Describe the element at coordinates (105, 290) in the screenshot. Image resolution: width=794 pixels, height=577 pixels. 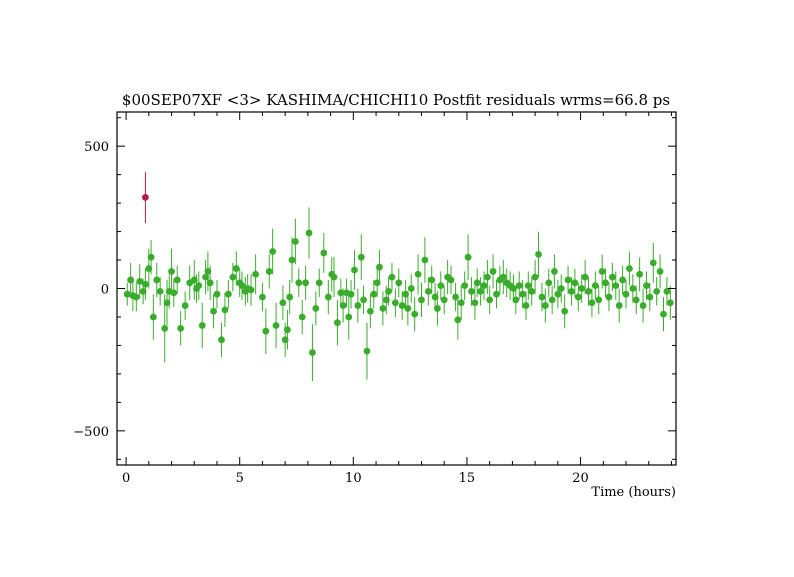
I see `y-tick-label: 0` at that location.